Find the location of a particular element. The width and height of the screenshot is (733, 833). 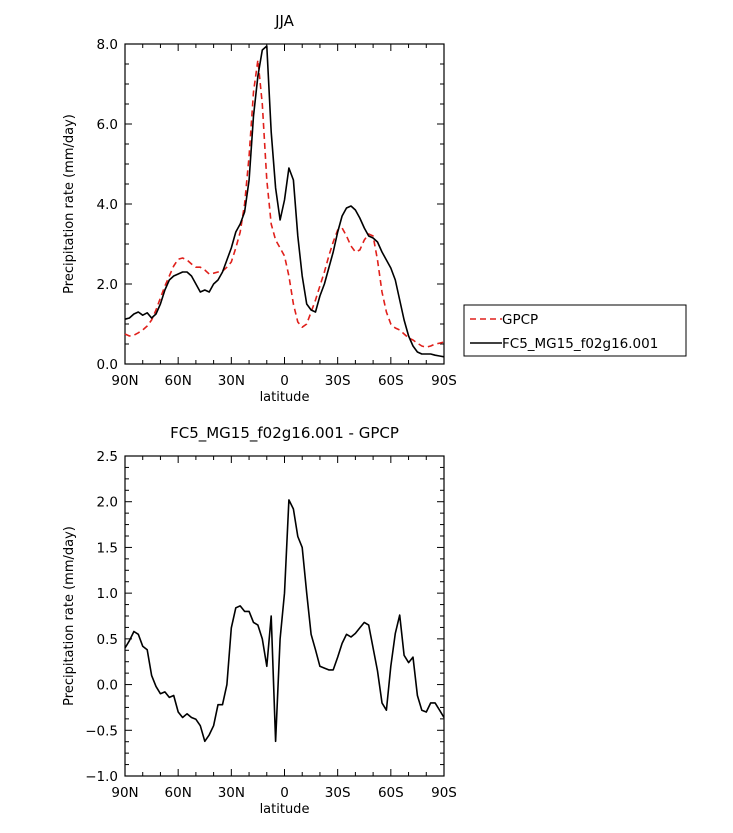

y-tick-label: 6.0 is located at coordinates (107, 125).